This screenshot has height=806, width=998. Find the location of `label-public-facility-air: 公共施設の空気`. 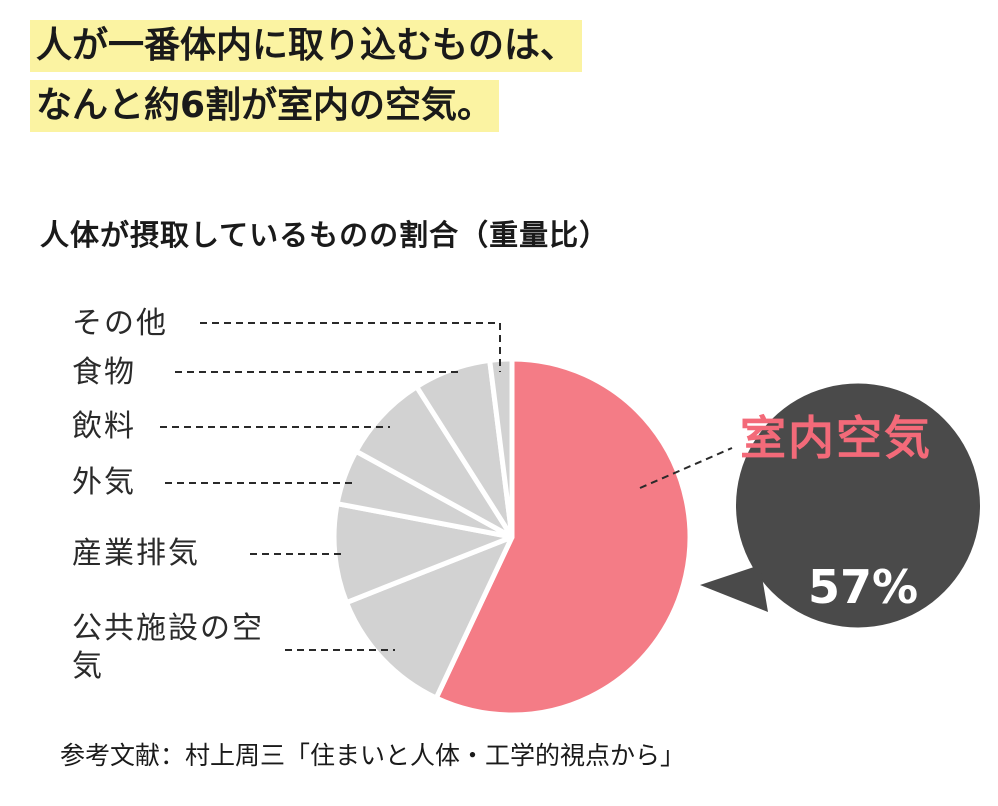

label-public-facility-air: 公共施設の空気 is located at coordinates (168, 647).